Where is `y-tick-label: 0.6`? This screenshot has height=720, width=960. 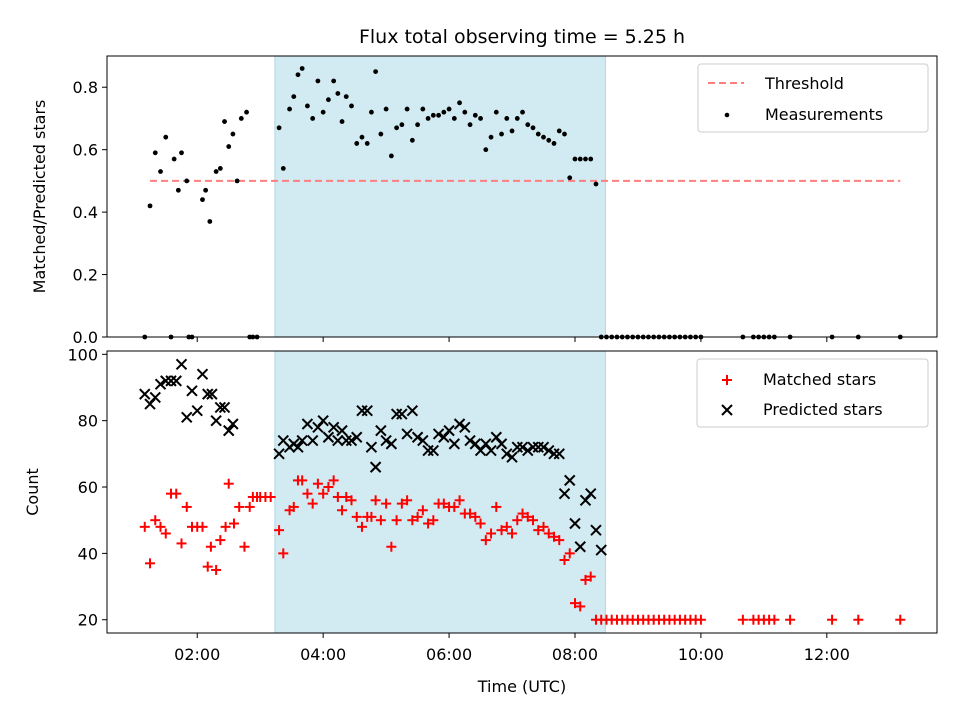 y-tick-label: 0.6 is located at coordinates (85, 150).